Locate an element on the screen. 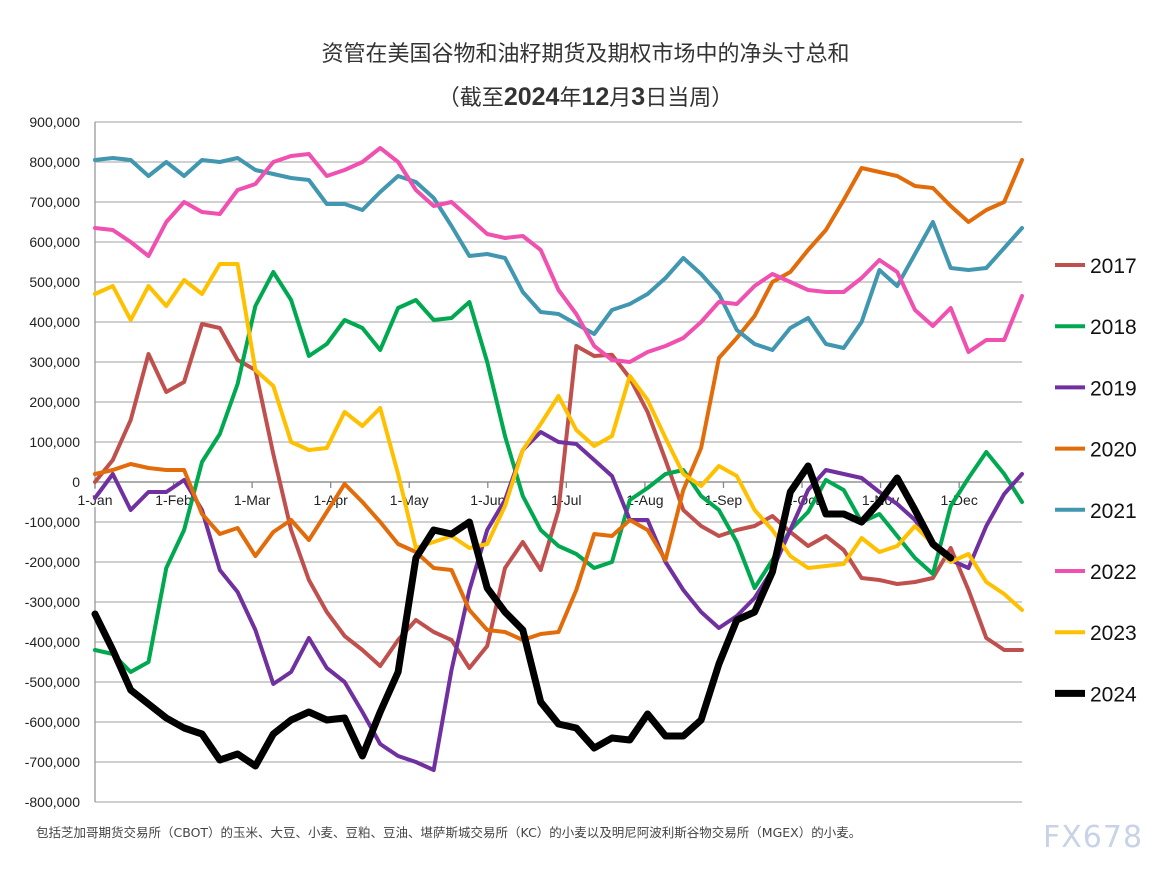 This screenshot has height=874, width=1171. subtitle-day: 3 is located at coordinates (638, 97).